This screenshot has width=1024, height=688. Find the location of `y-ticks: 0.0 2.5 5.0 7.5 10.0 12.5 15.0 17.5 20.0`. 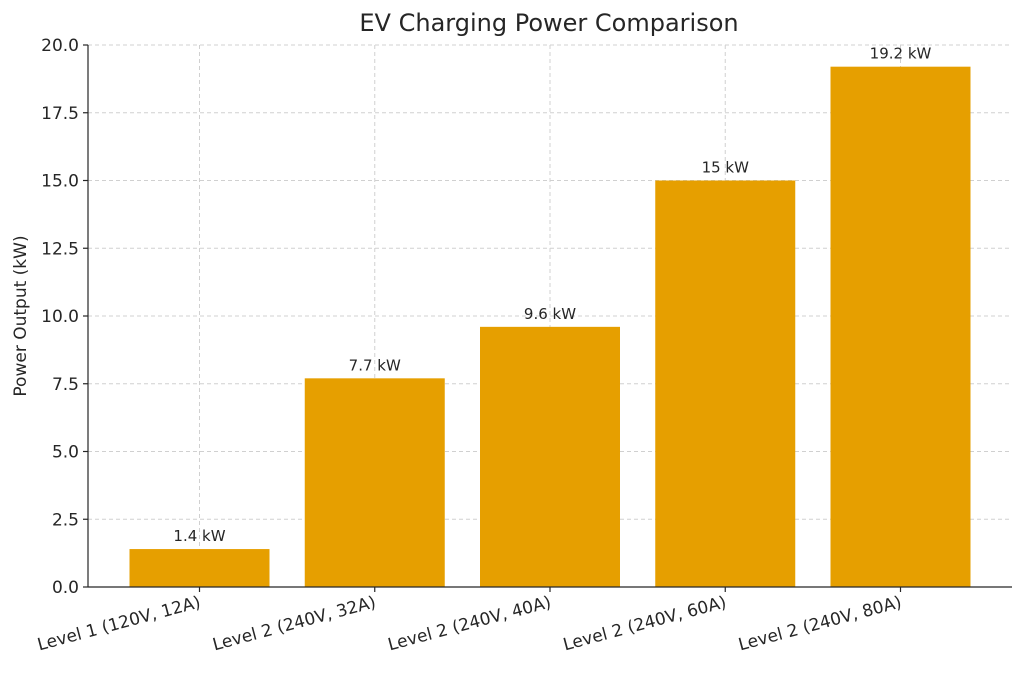

y-ticks: 0.0 2.5 5.0 7.5 10.0 12.5 15.0 17.5 20.0 is located at coordinates (64, 317).